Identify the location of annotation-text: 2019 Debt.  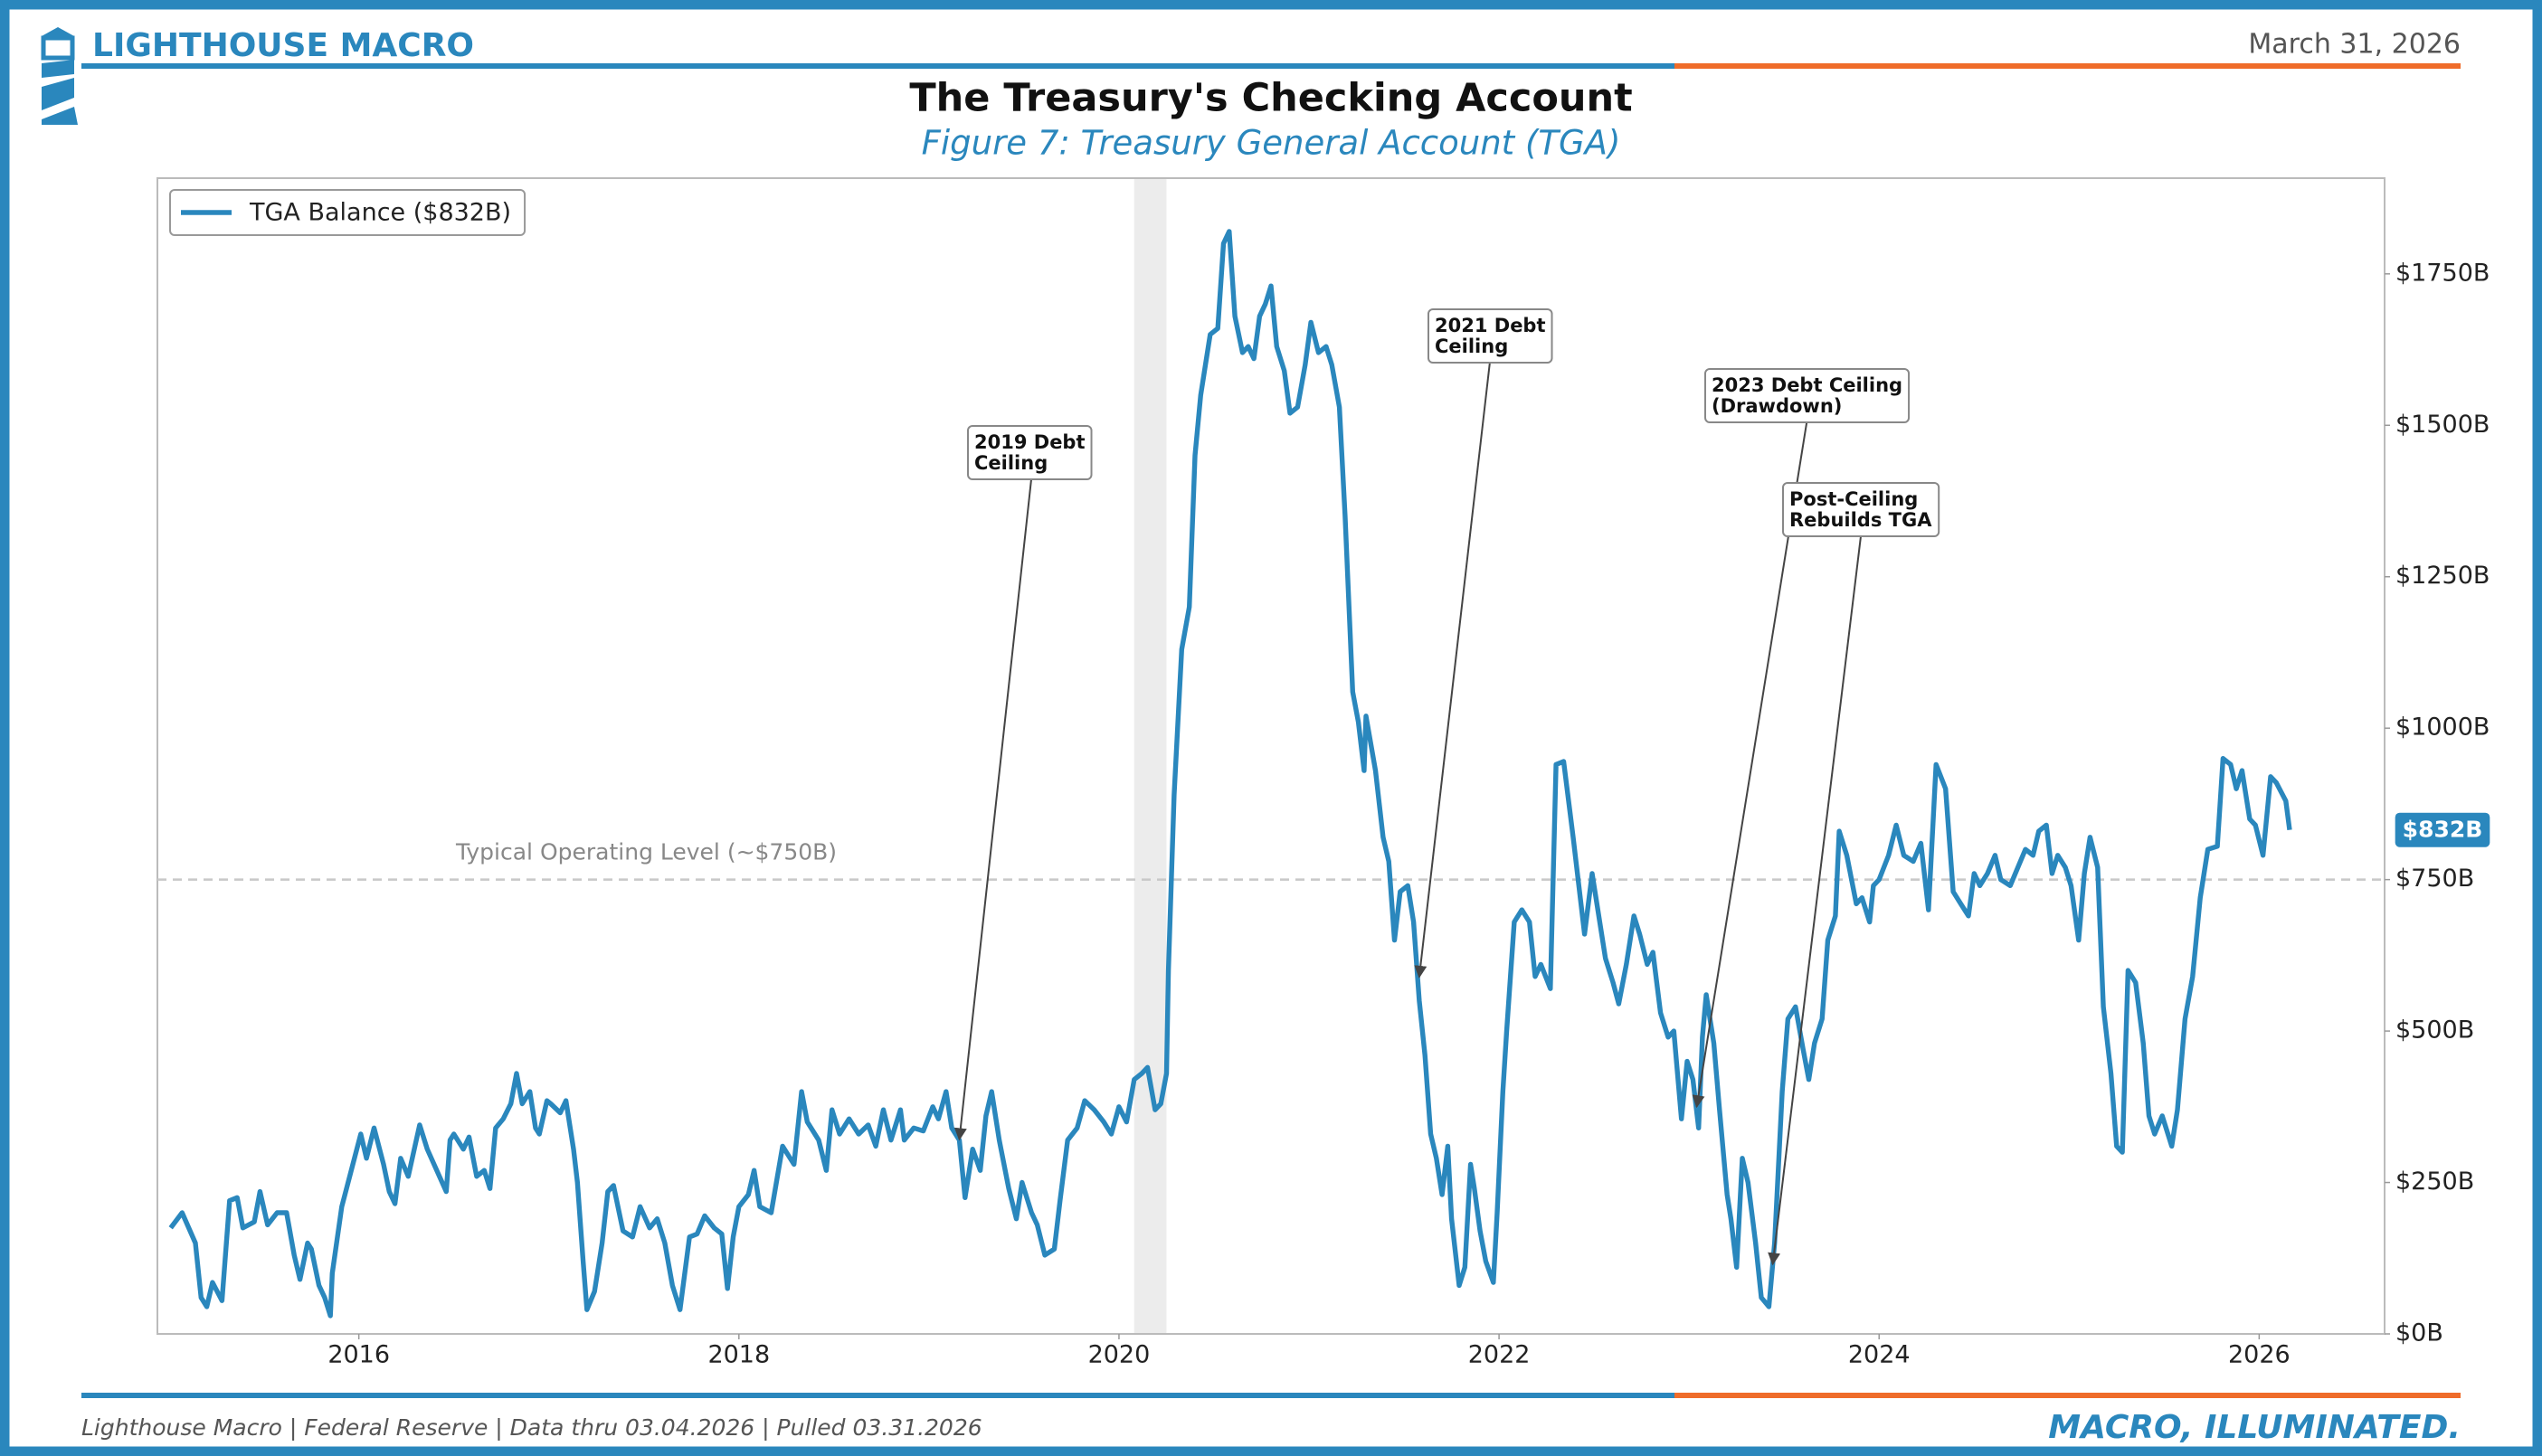
(1030, 442).